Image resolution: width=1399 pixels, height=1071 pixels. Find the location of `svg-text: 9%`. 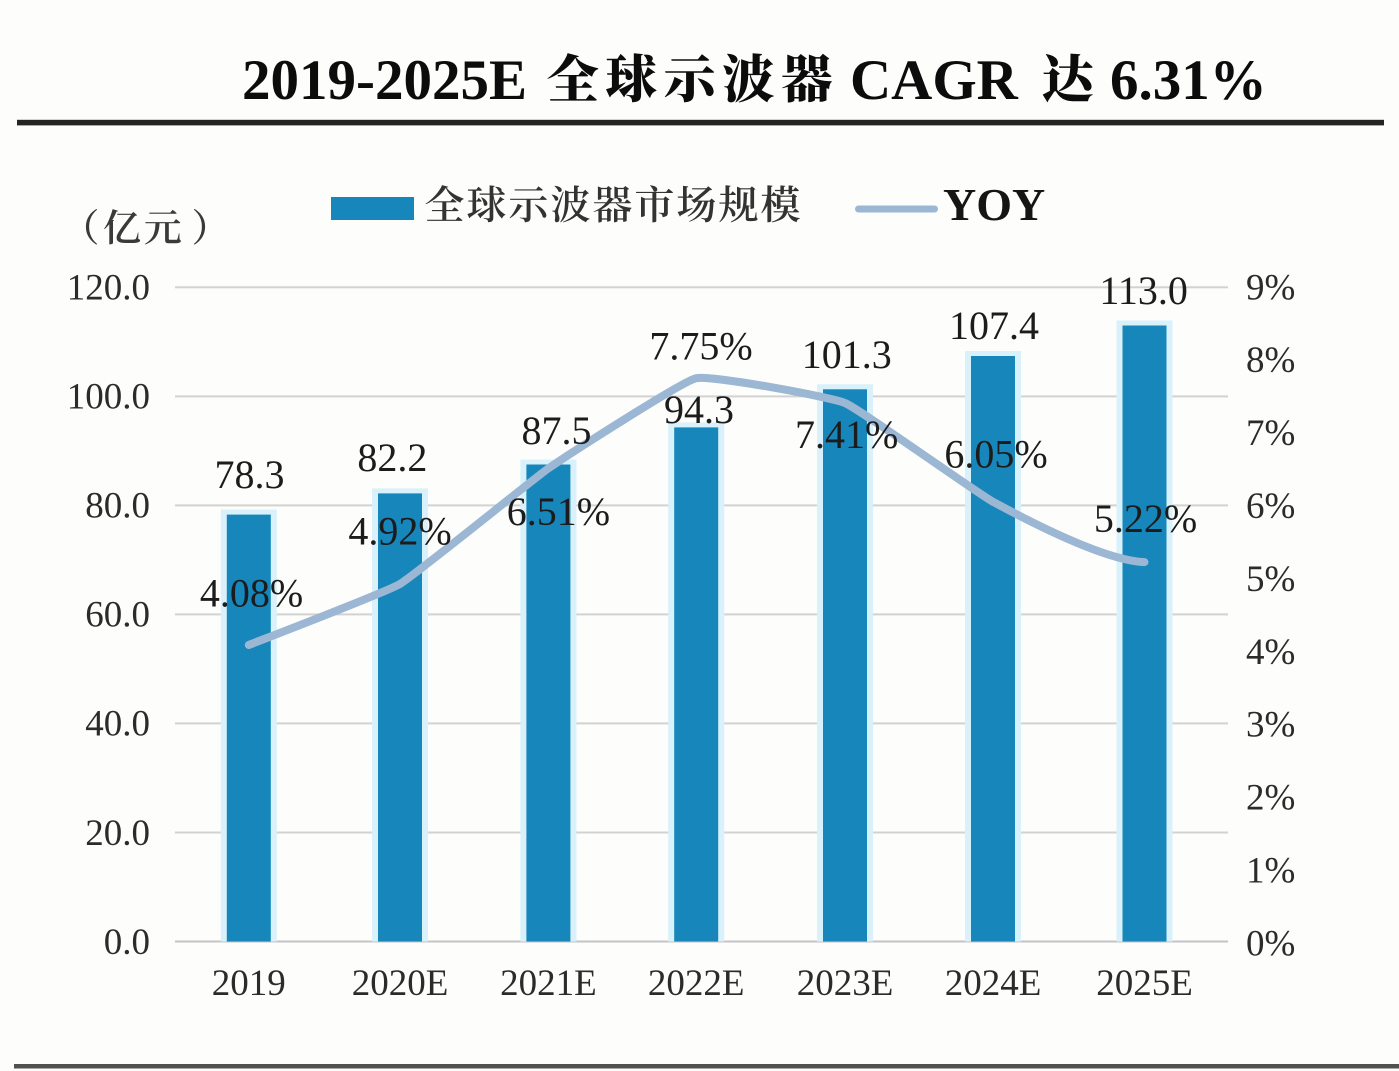

svg-text: 9% is located at coordinates (1270, 287).